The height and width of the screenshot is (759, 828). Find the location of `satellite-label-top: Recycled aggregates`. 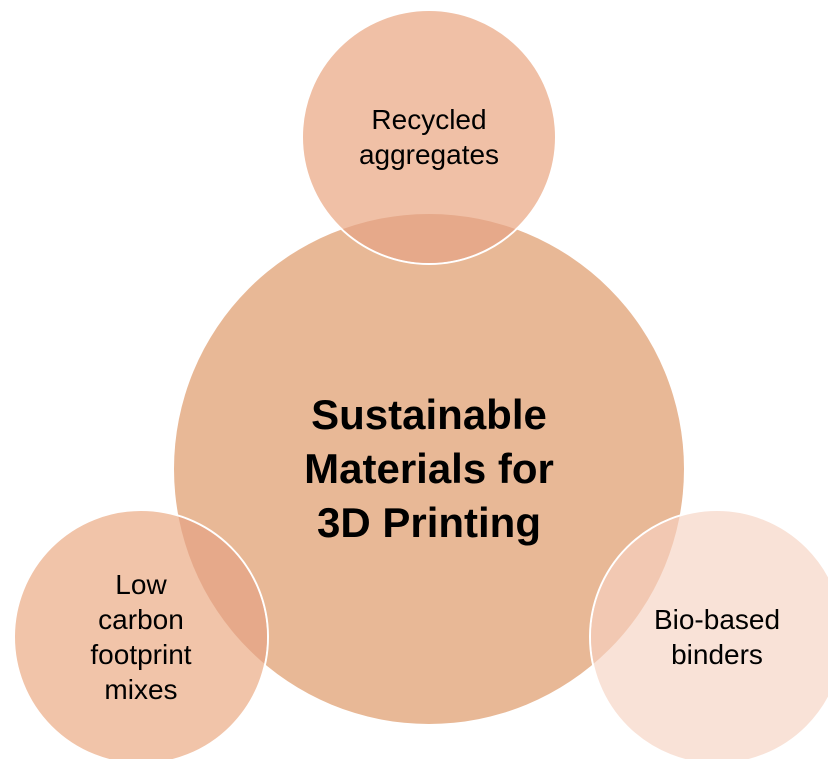

satellite-label-top: Recycled aggregates is located at coordinates (429, 137).